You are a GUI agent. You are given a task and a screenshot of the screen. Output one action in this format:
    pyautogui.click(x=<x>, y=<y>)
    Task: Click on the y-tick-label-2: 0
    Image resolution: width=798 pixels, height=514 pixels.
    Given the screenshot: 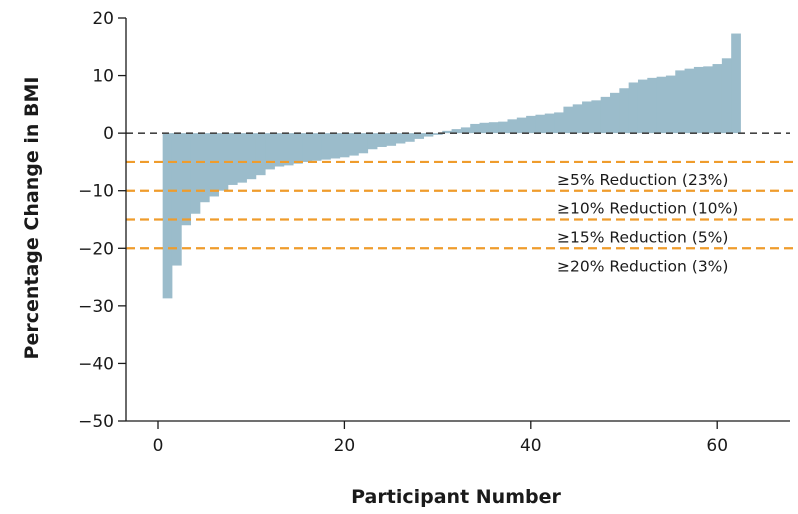 What is the action you would take?
    pyautogui.click(x=108, y=134)
    